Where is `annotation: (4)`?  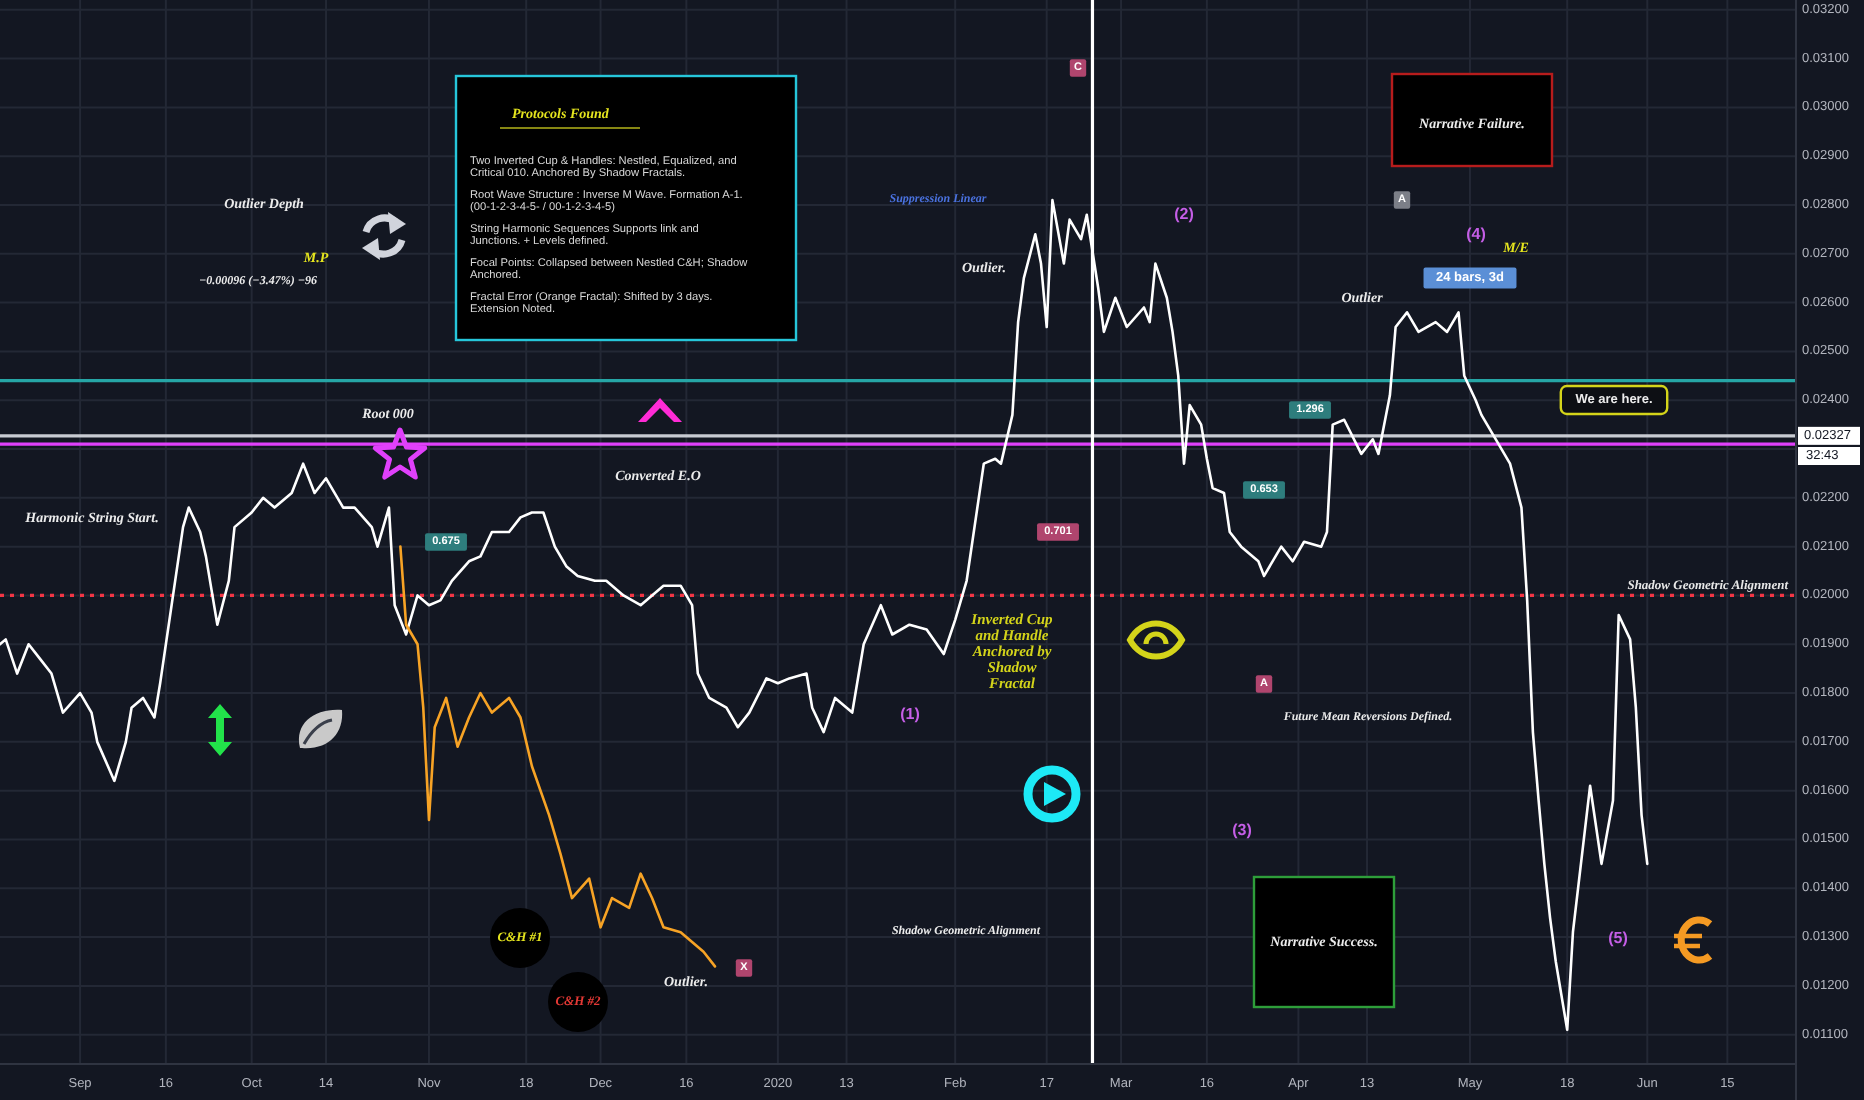
annotation: (4) is located at coordinates (1476, 234).